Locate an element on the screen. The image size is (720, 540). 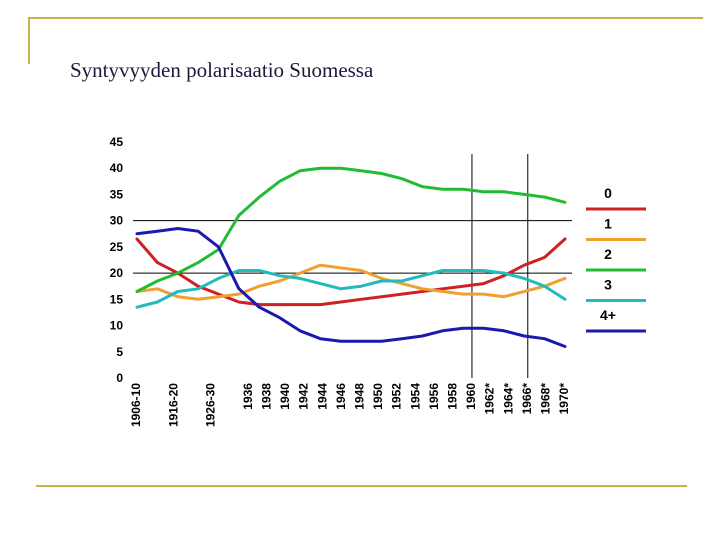
y-tick-label: 35 is located at coordinates (117, 194).